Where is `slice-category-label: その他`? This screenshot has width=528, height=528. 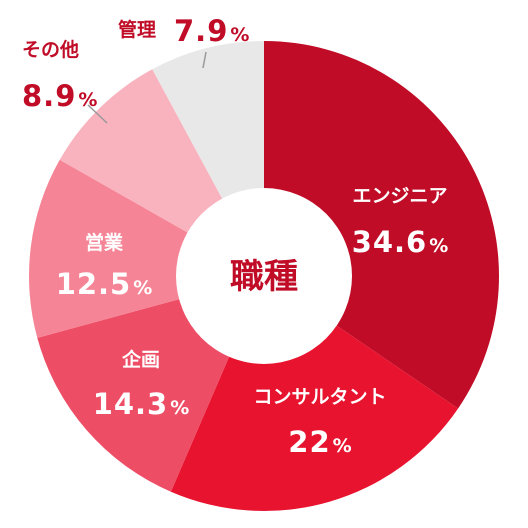
slice-category-label: その他 is located at coordinates (50, 49).